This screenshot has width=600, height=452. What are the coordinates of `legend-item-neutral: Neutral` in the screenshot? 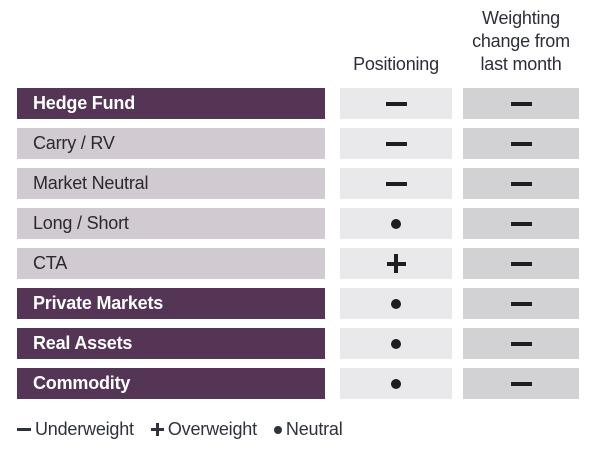 It's located at (308, 429).